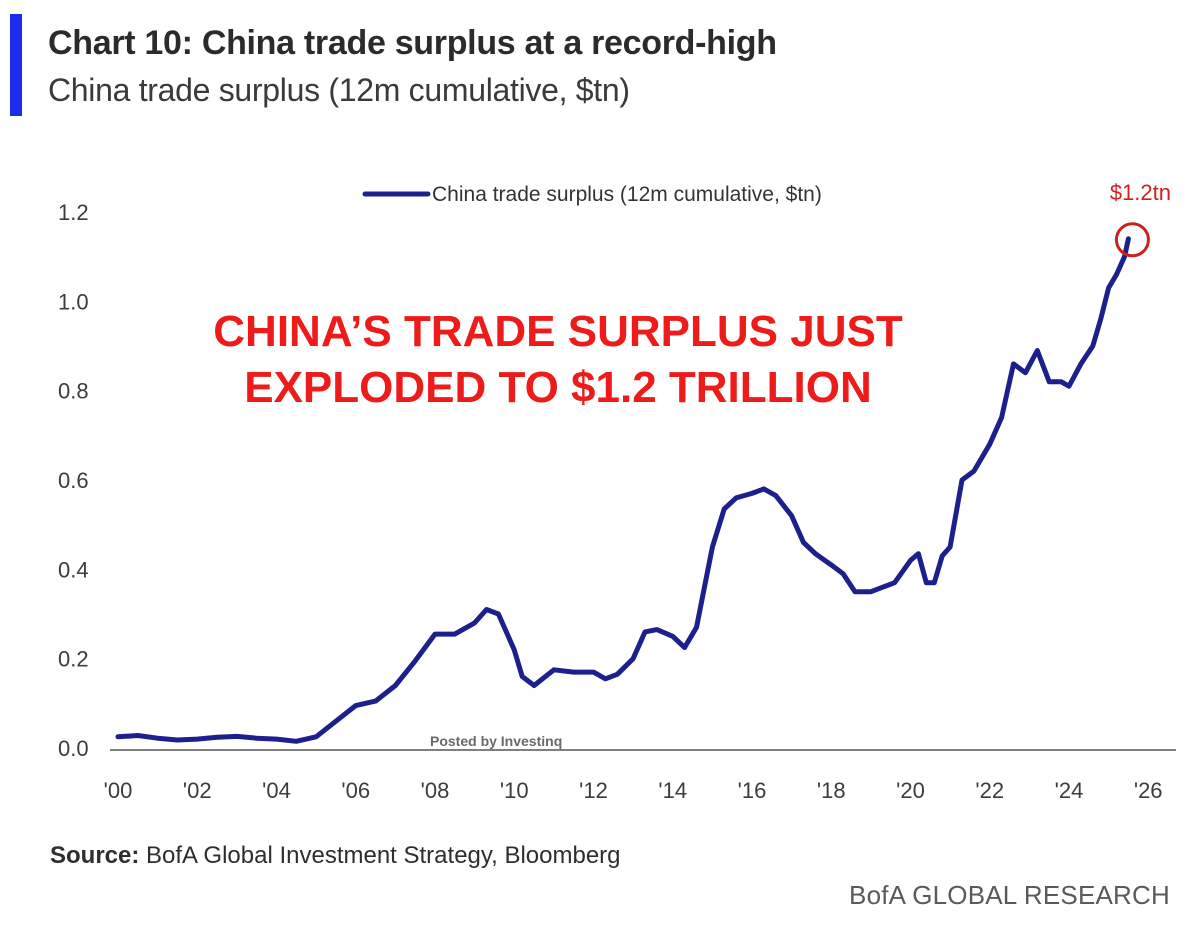  What do you see at coordinates (73, 569) in the screenshot?
I see `y-tick-label: 0.4` at bounding box center [73, 569].